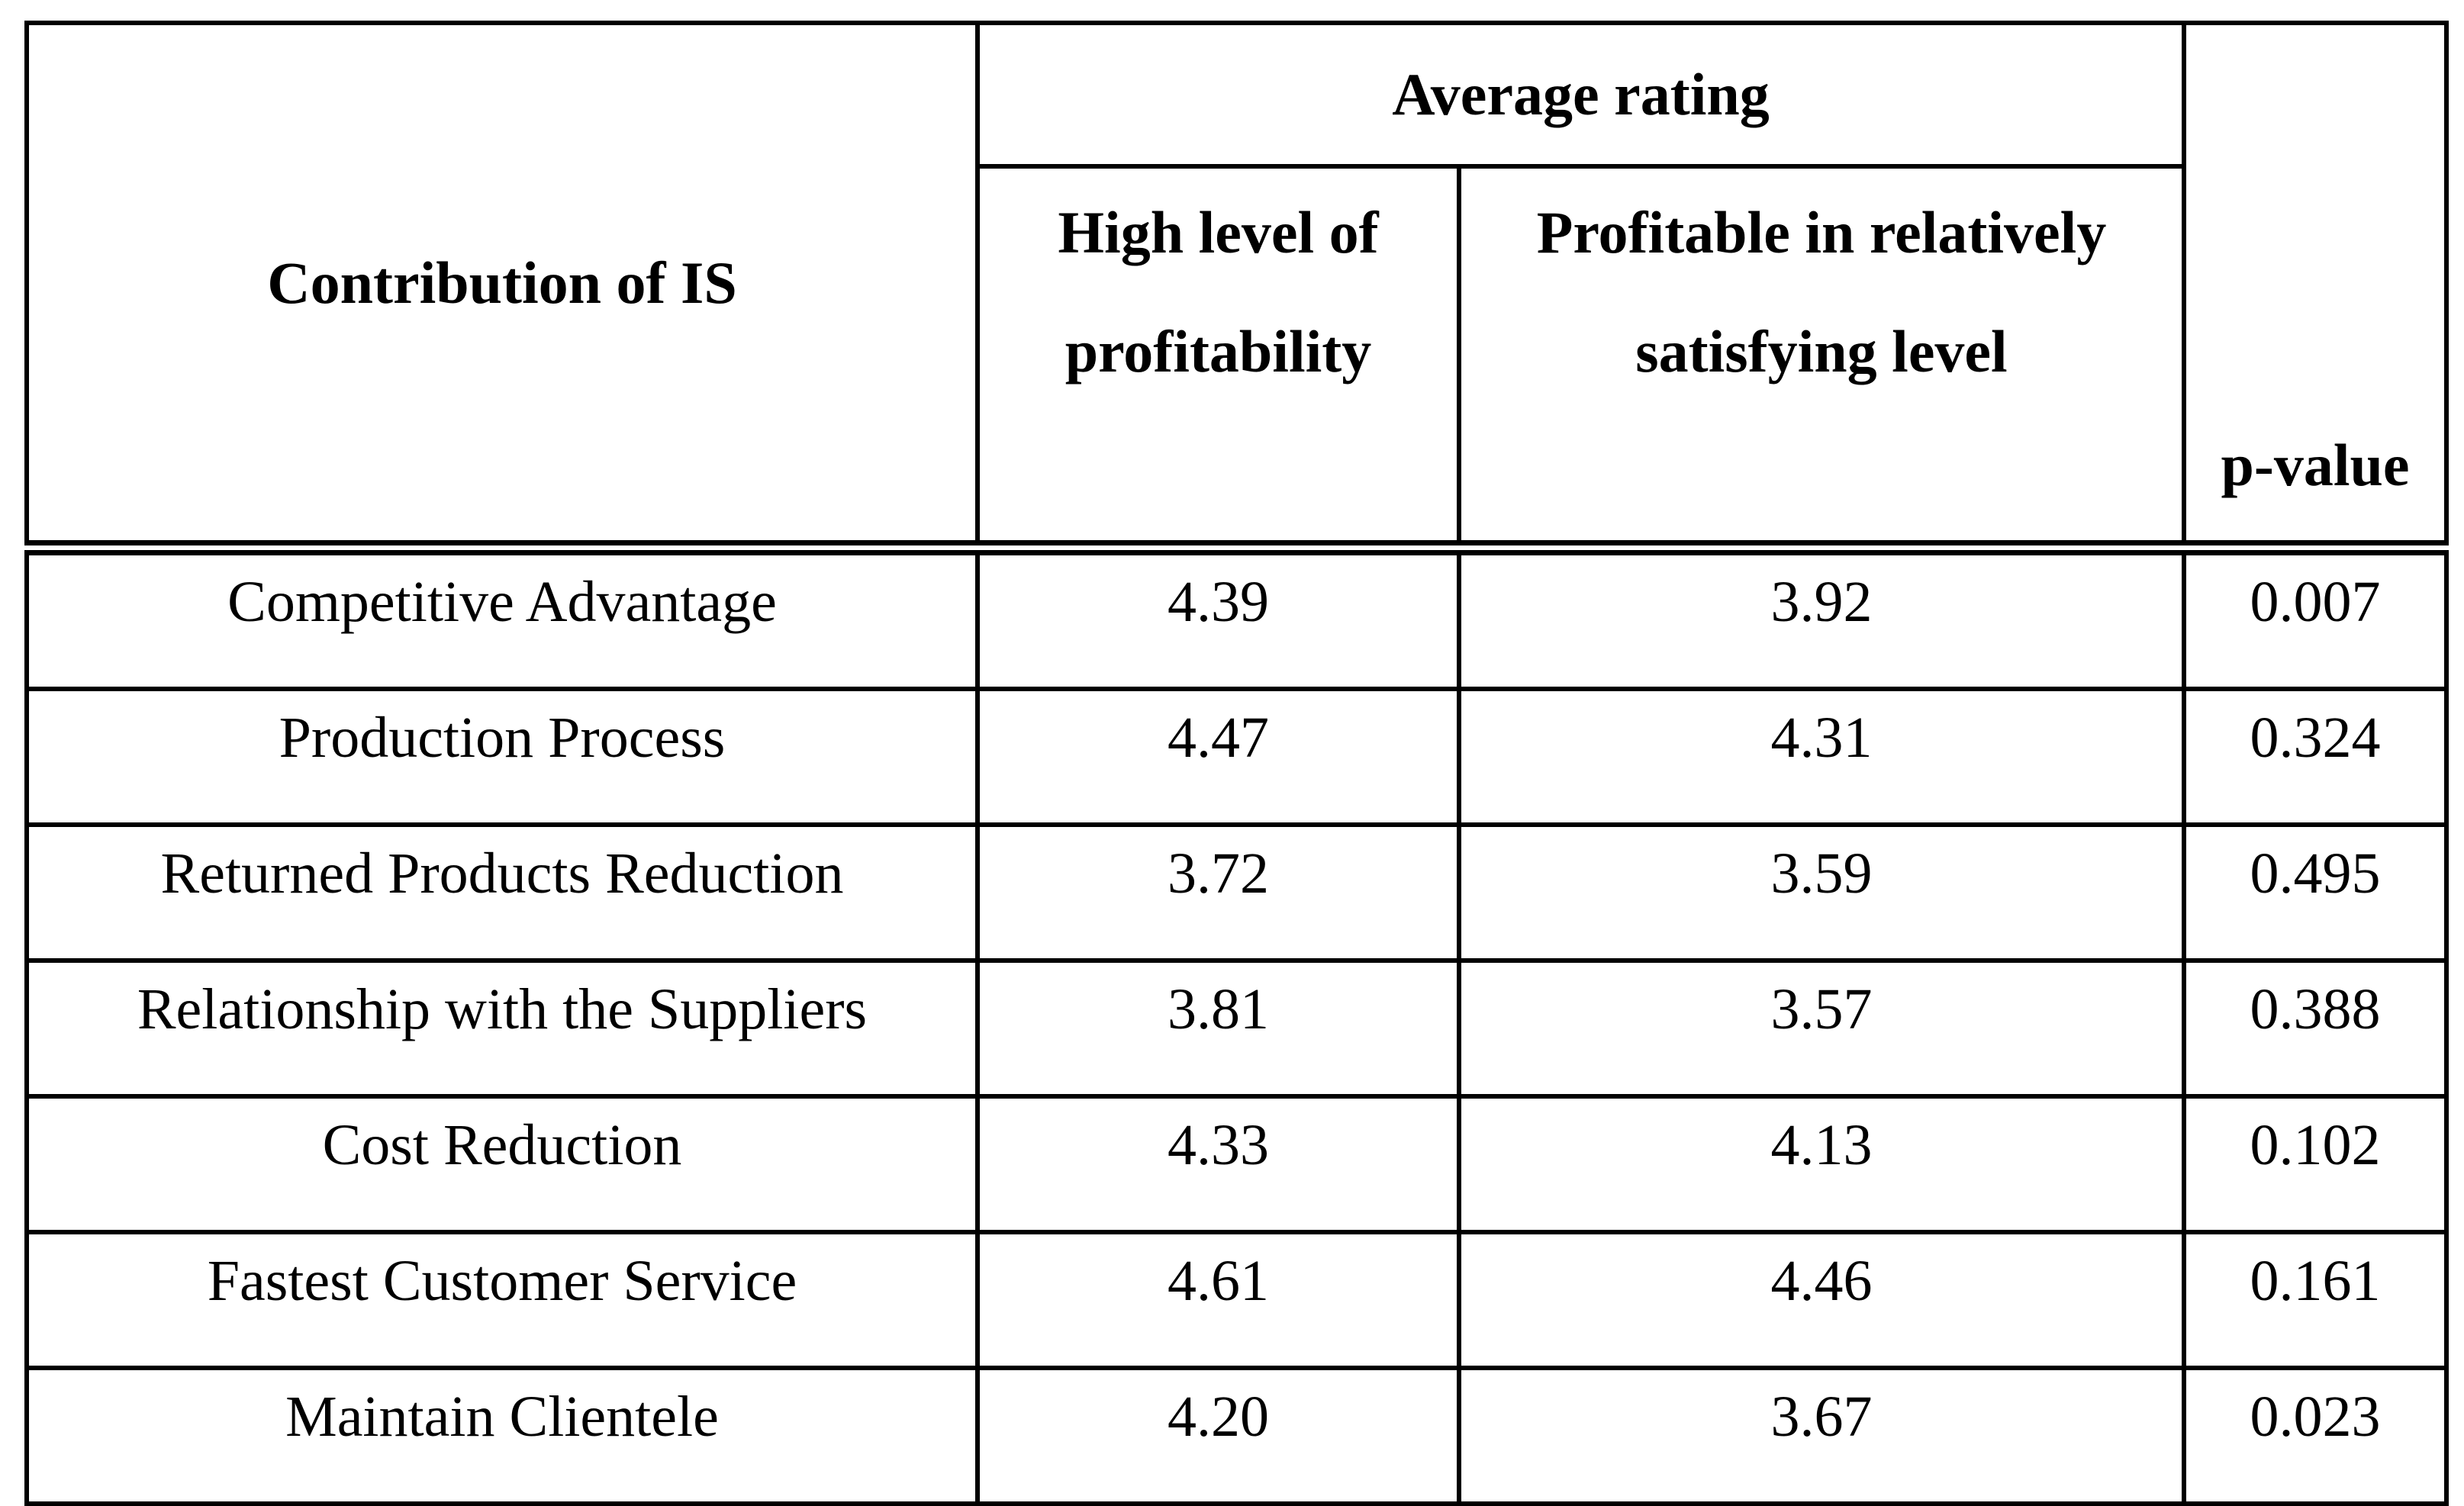 Image resolution: width=2464 pixels, height=1506 pixels. I want to click on rating-satisfying-cell: 4.31, so click(1821, 757).